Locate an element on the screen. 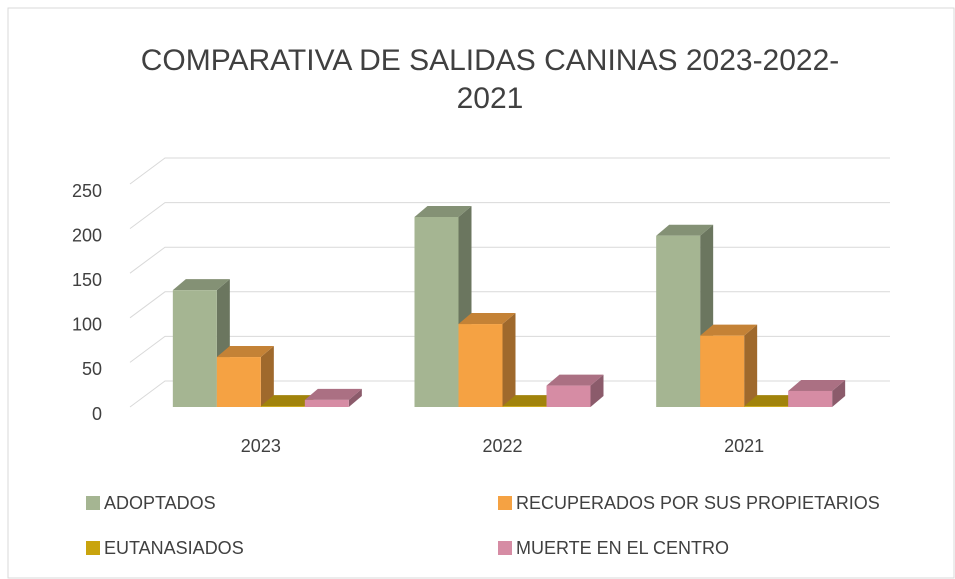 The width and height of the screenshot is (955, 579). y-tick-label: 200 is located at coordinates (87, 235).